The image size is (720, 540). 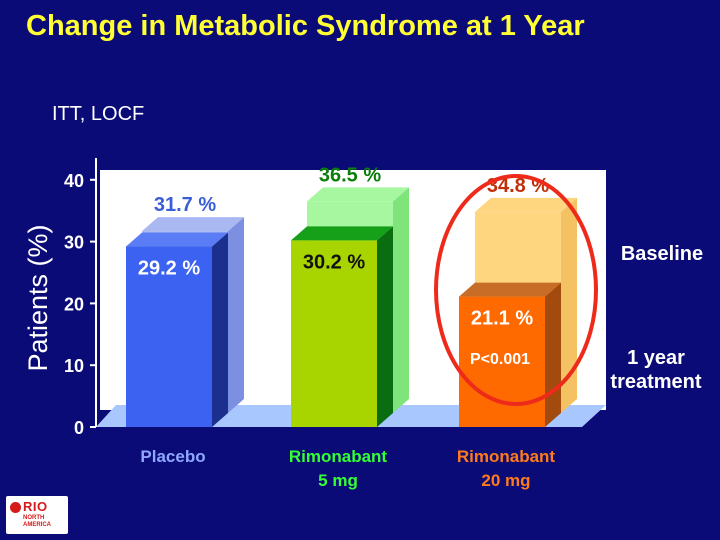 I want to click on company-logo: RIO NORTH AMERICA, so click(x=37, y=515).